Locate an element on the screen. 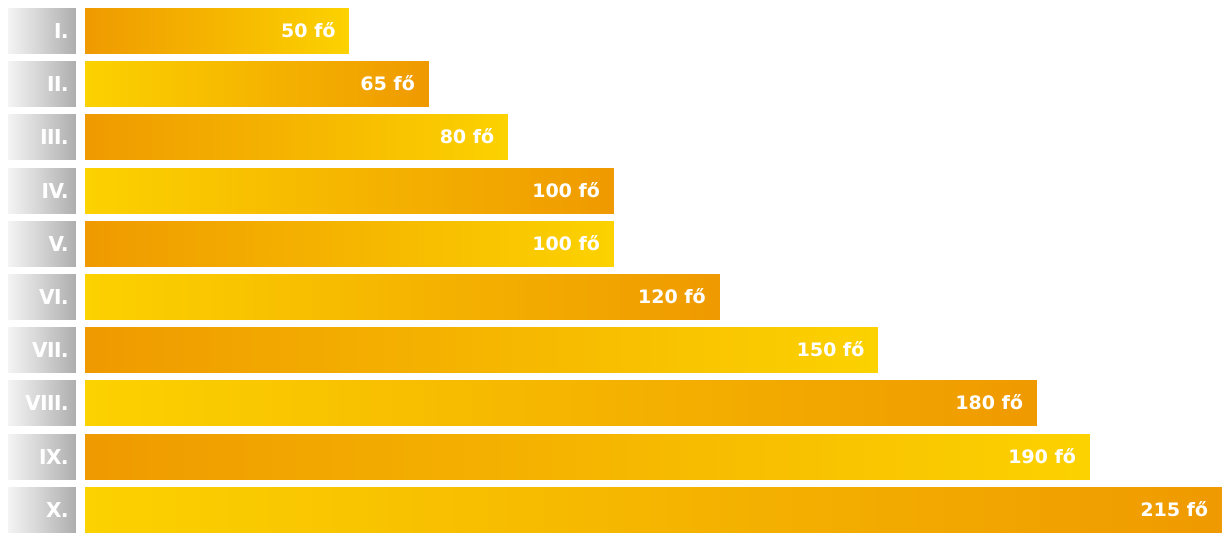  category-label: VI. is located at coordinates (42, 297).